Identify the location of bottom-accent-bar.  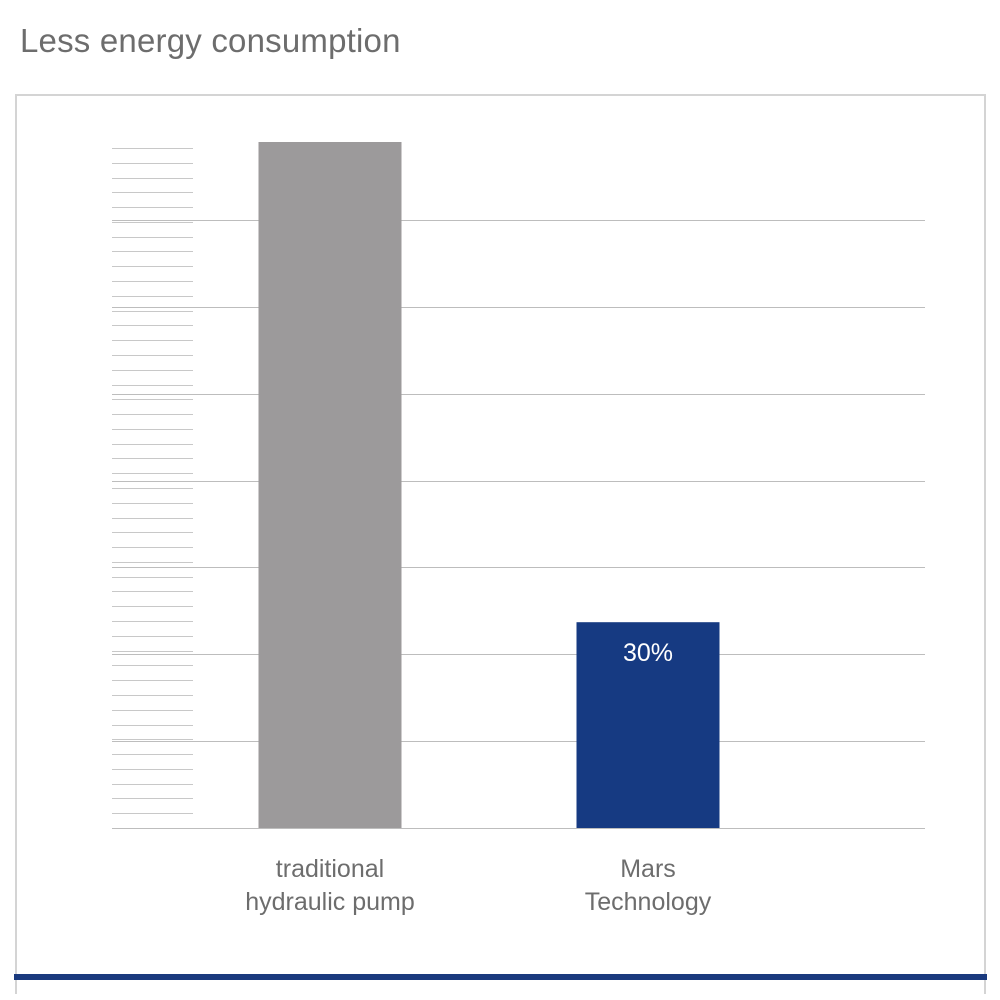
(500, 977).